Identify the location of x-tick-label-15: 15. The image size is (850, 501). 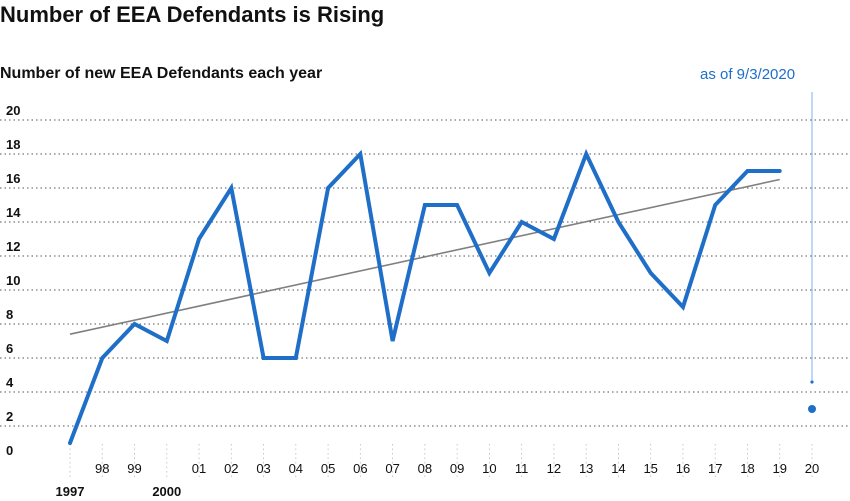
(650, 468).